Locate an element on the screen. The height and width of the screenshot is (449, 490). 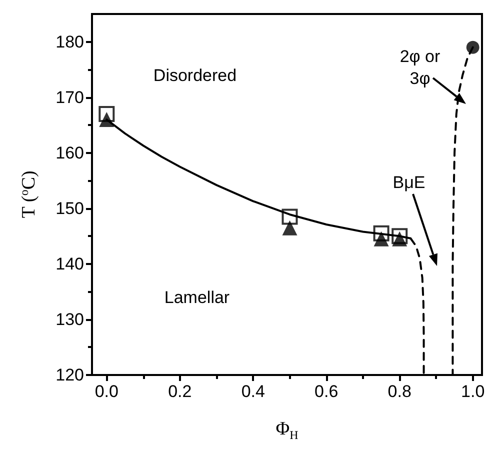
annotation: Disordered is located at coordinates (195, 75).